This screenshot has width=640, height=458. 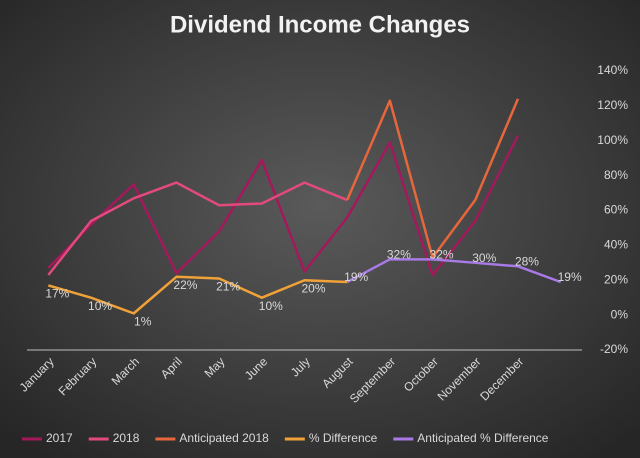 I want to click on y-tick-label: 80%, so click(x=616, y=175).